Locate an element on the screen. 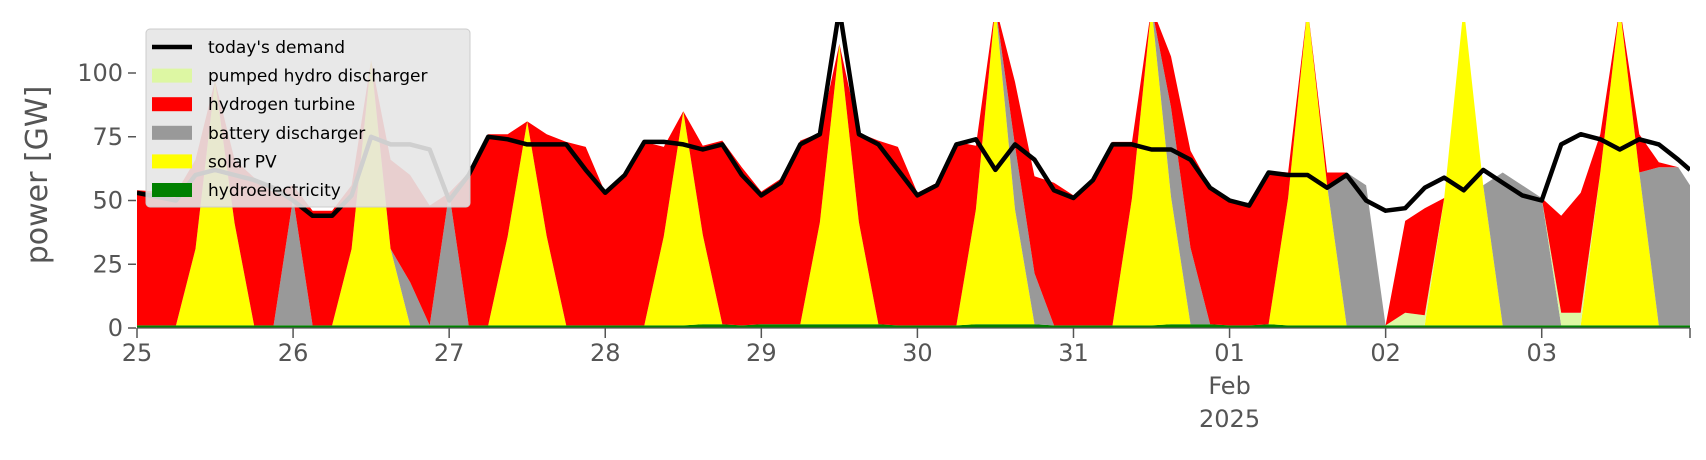 Image resolution: width=1706 pixels, height=460 pixels. area-hydroelectricity is located at coordinates (913, 326).